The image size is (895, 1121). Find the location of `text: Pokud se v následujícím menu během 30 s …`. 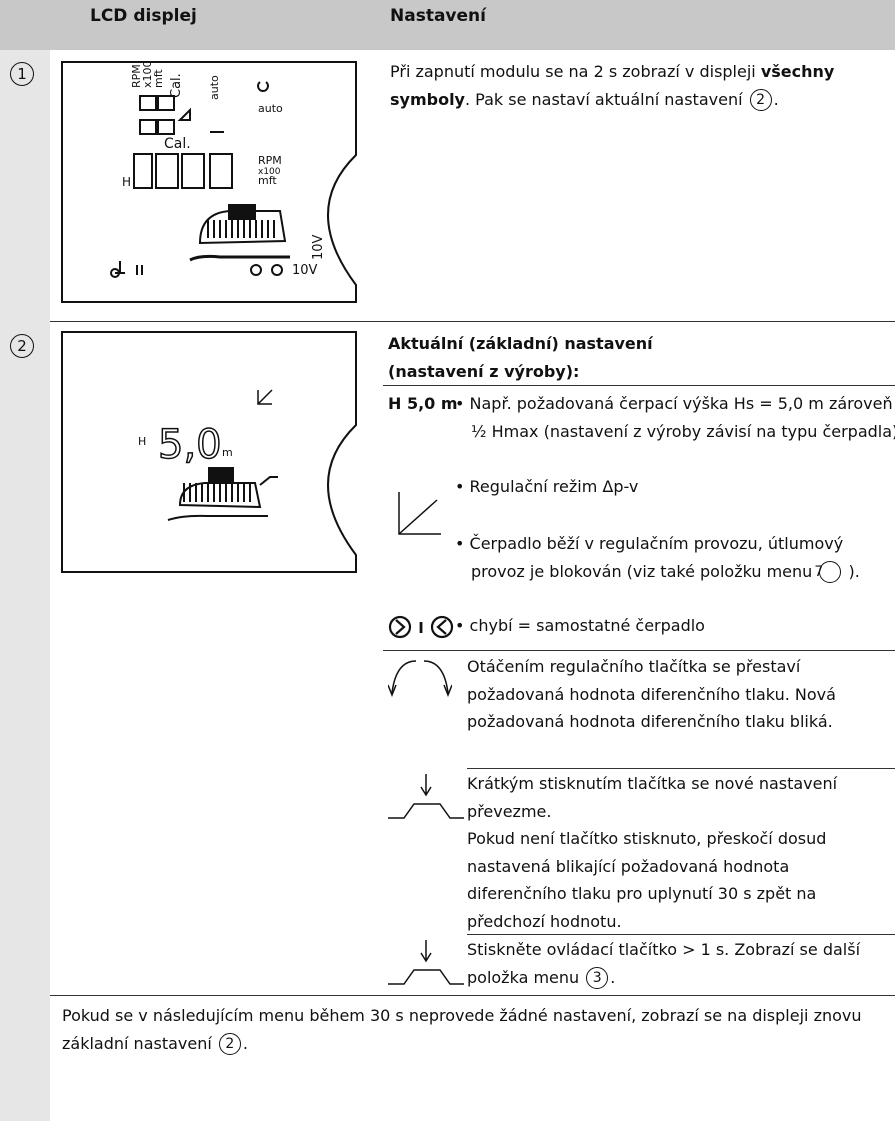

text: Pokud se v následujícím menu během 30 s … is located at coordinates (462, 1029).